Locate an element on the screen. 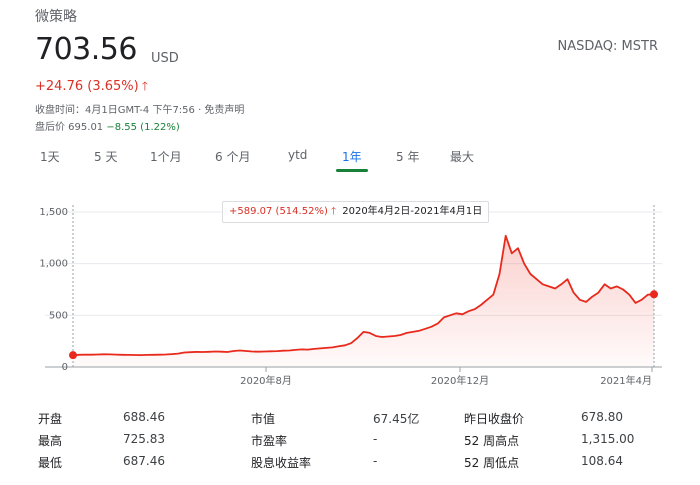 The height and width of the screenshot is (485, 700). currency-label: USD is located at coordinates (165, 58).